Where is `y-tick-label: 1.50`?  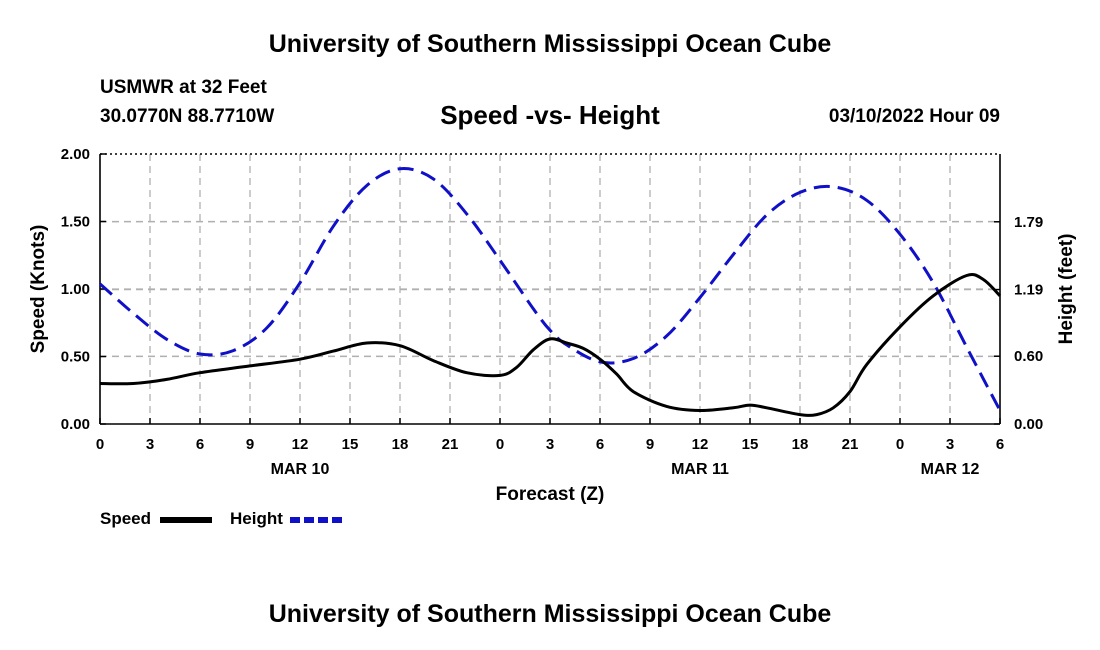
y-tick-label: 1.50 is located at coordinates (75, 222).